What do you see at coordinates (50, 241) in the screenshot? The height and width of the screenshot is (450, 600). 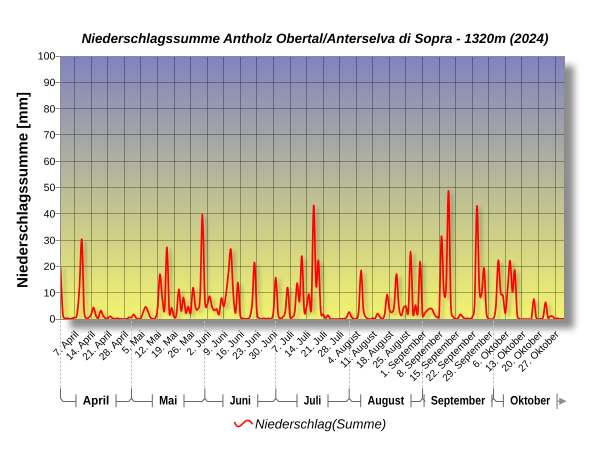 I see `svg-text: 30` at bounding box center [50, 241].